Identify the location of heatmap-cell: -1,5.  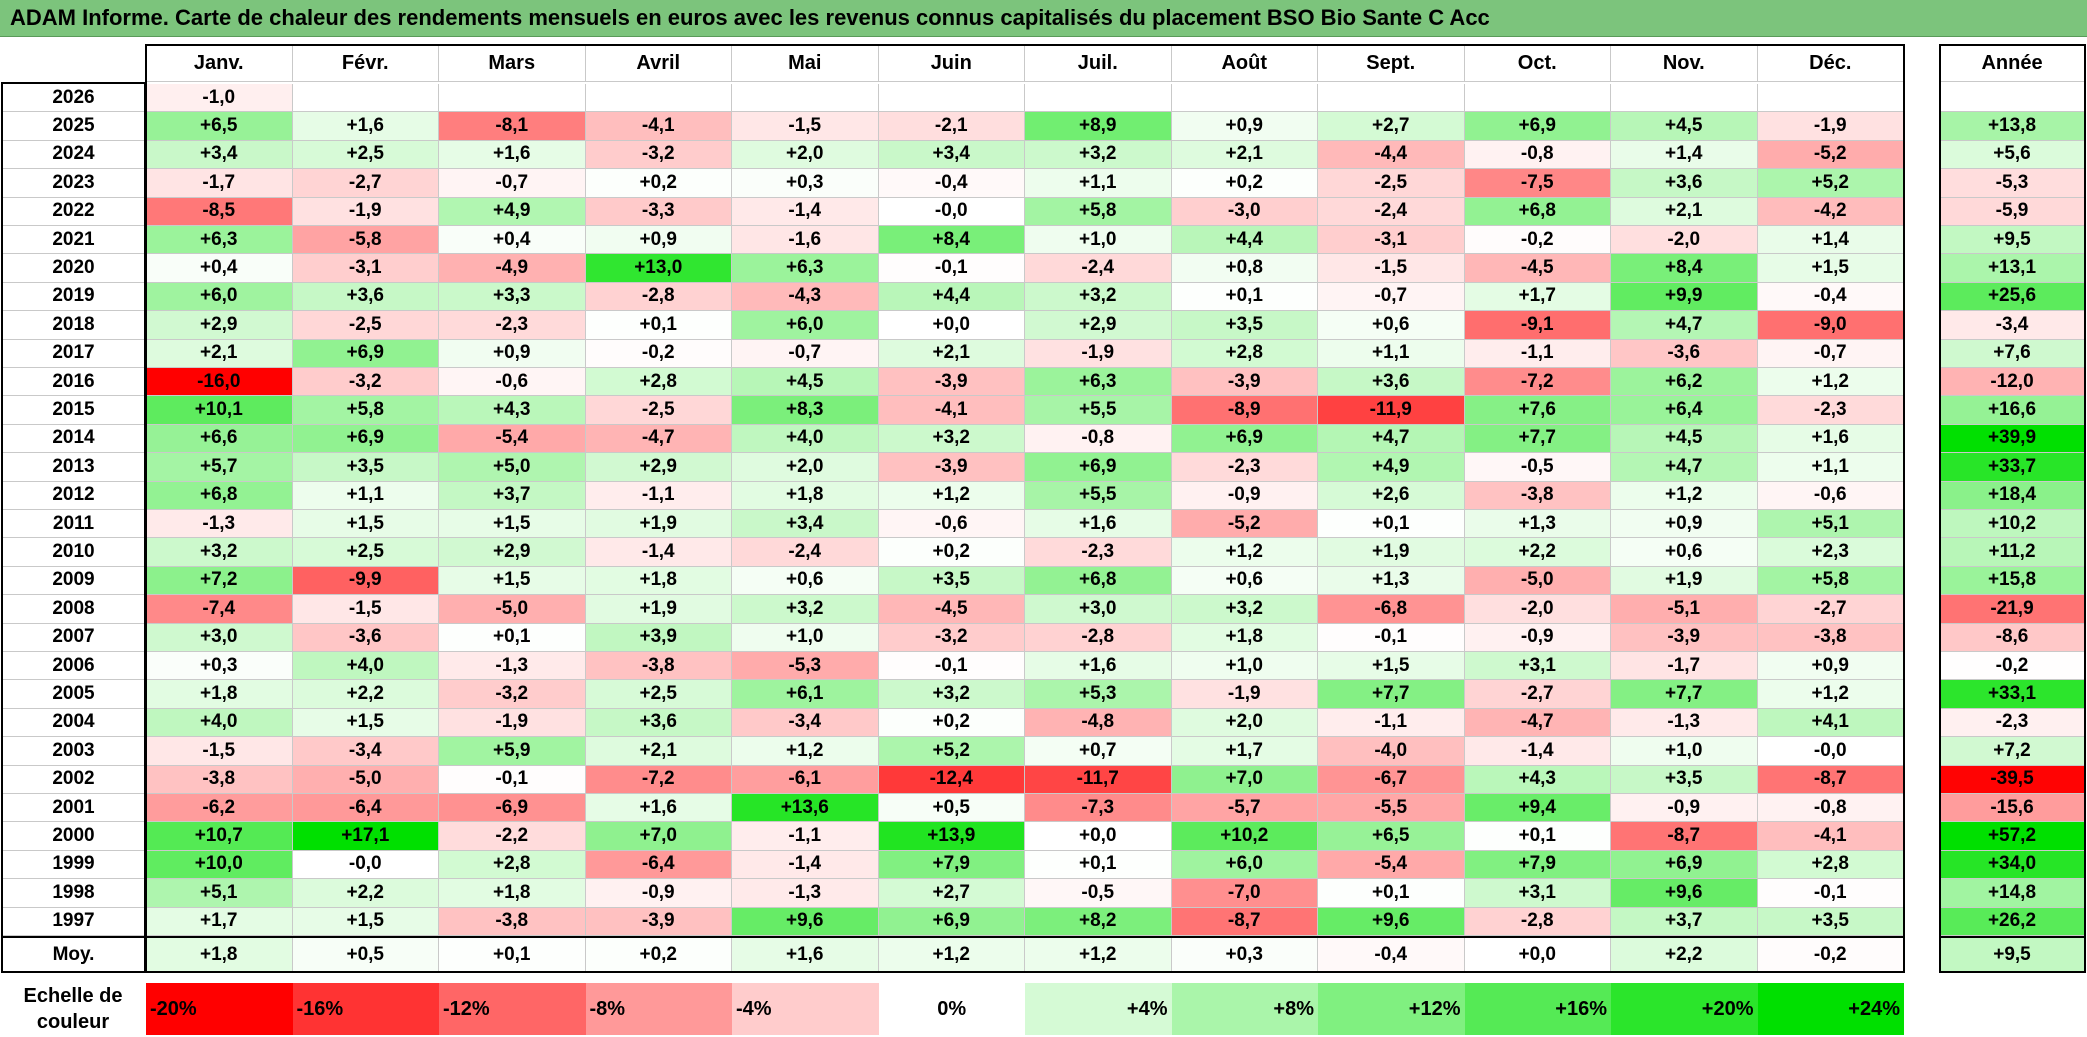
(805, 126).